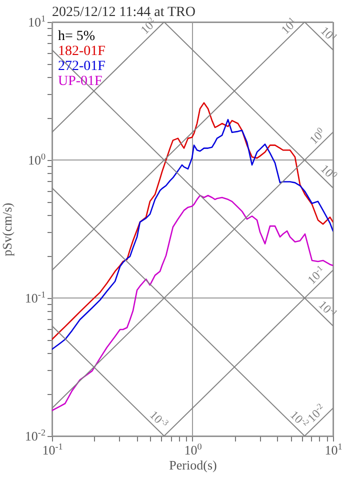 This screenshot has width=347, height=478. I want to click on x-tick-label: 10$^{1}$, so click(333, 450).